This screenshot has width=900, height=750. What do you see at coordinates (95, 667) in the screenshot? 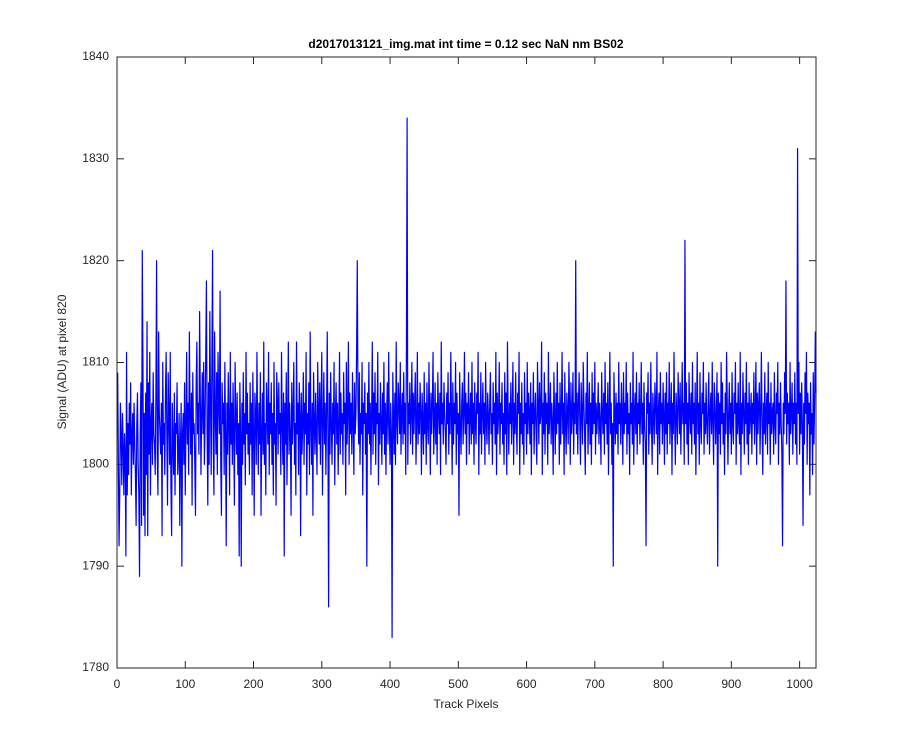
I see `y-tick-label: 1780` at bounding box center [95, 667].